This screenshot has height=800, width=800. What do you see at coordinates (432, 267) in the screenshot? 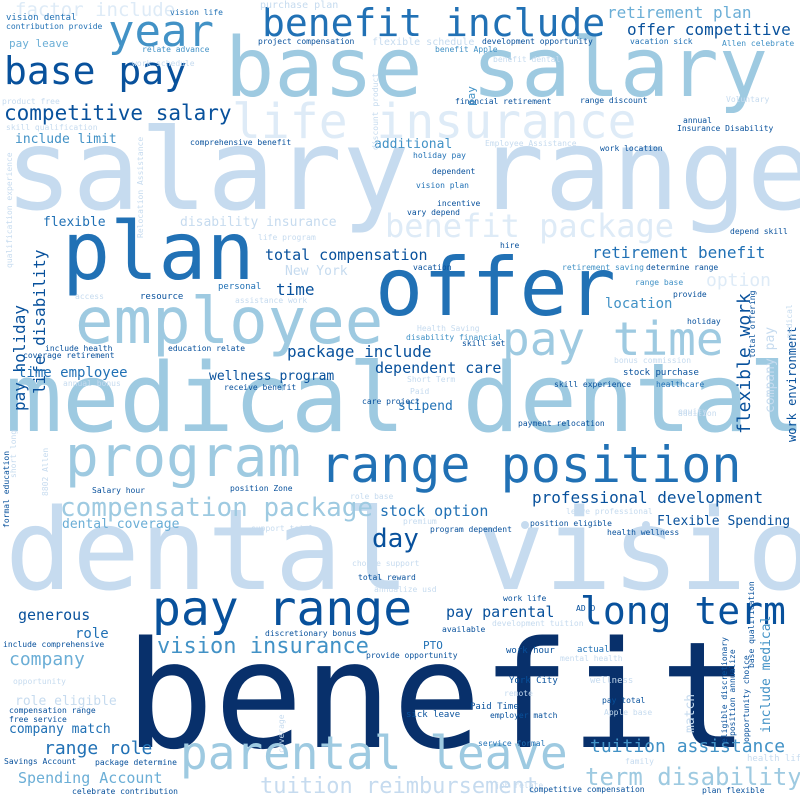
I see `word-vacation: vacation` at bounding box center [432, 267].